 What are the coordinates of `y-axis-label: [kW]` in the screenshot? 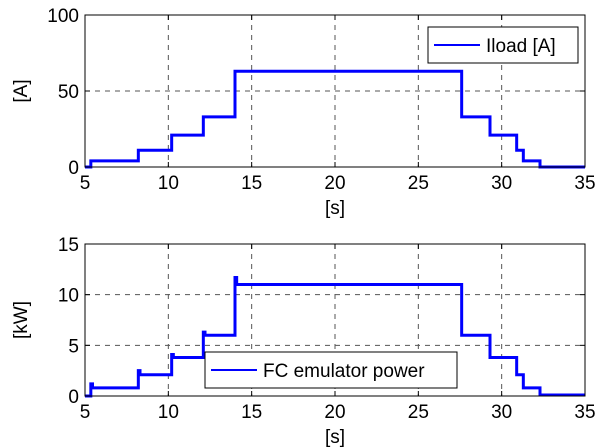 It's located at (21, 320).